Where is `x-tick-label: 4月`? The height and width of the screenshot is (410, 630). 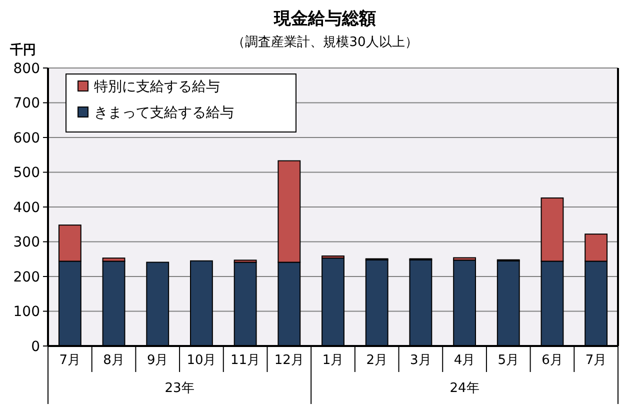 x-tick-label: 4月 is located at coordinates (465, 360).